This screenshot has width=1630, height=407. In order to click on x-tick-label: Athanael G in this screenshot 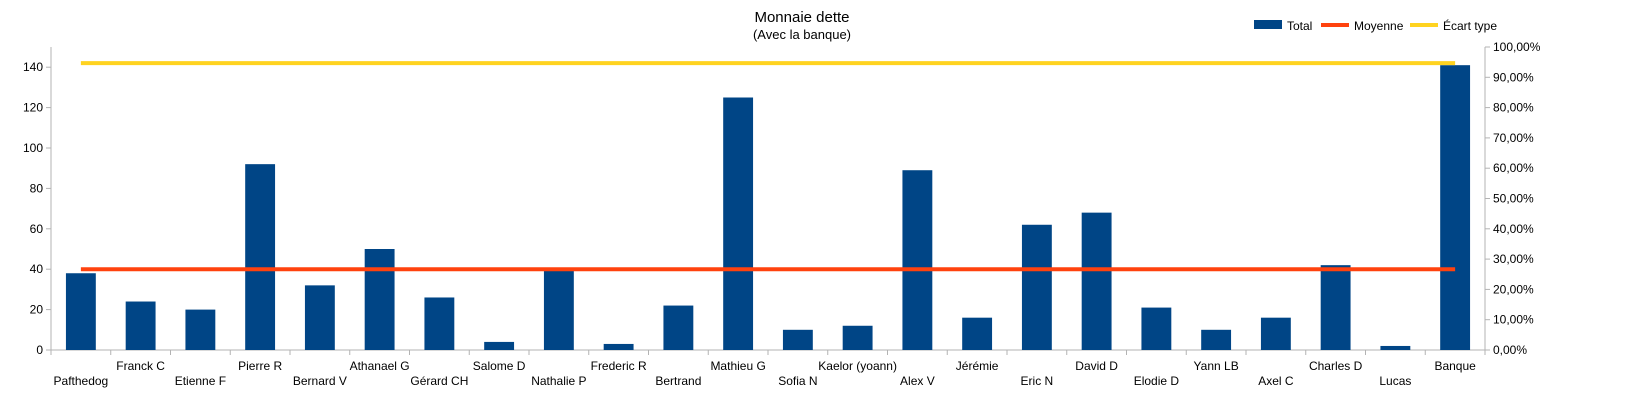, I will do `click(380, 366)`.